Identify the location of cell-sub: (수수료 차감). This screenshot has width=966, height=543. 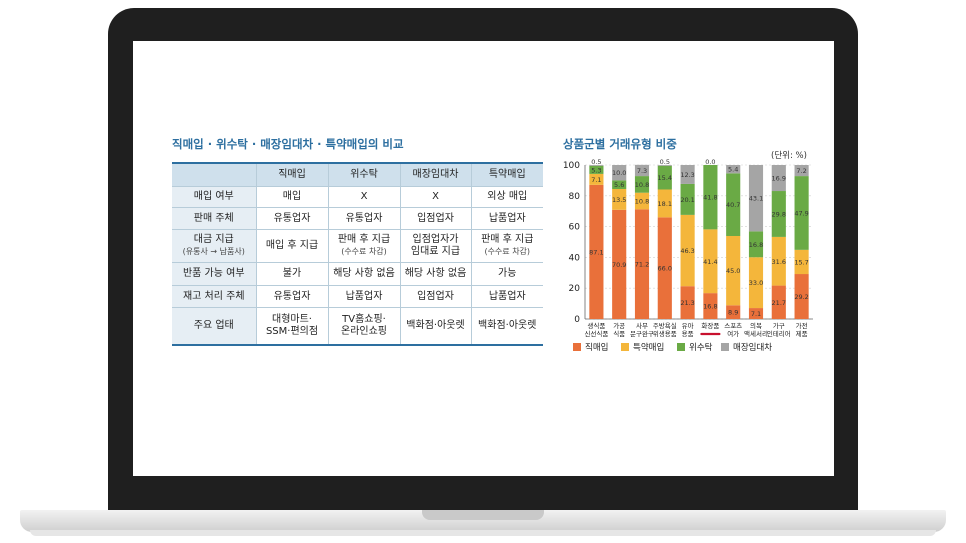
(507, 251).